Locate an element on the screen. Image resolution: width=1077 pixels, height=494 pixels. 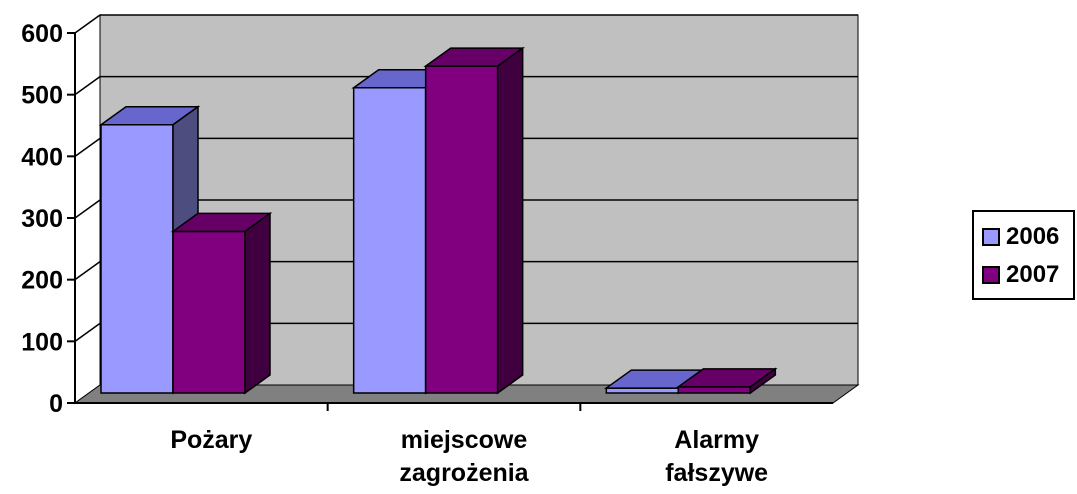
y-tick-label: 100 is located at coordinates (42, 342).